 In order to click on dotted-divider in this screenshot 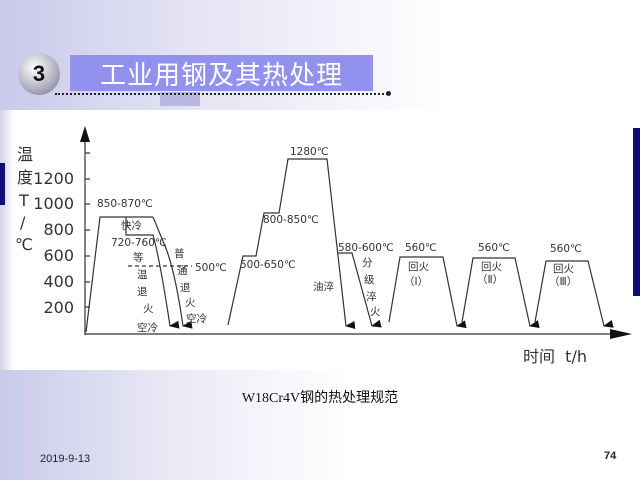, I will do `click(221, 94)`.